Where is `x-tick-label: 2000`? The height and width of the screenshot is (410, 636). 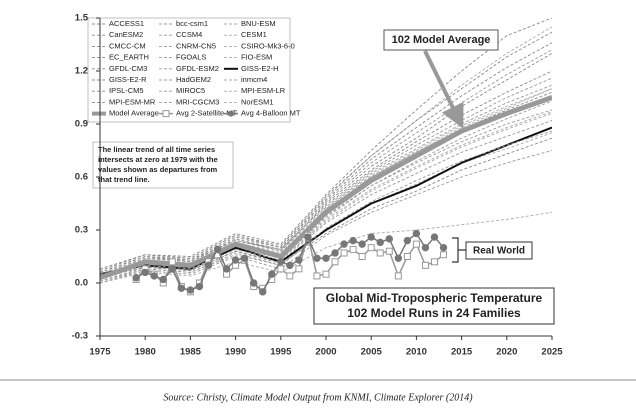
x-tick-label: 2000 is located at coordinates (325, 352).